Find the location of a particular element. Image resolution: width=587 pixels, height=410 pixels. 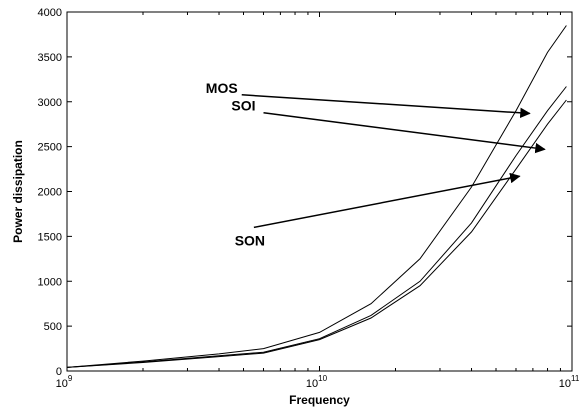

annotation-arrow-son is located at coordinates (387, 200).